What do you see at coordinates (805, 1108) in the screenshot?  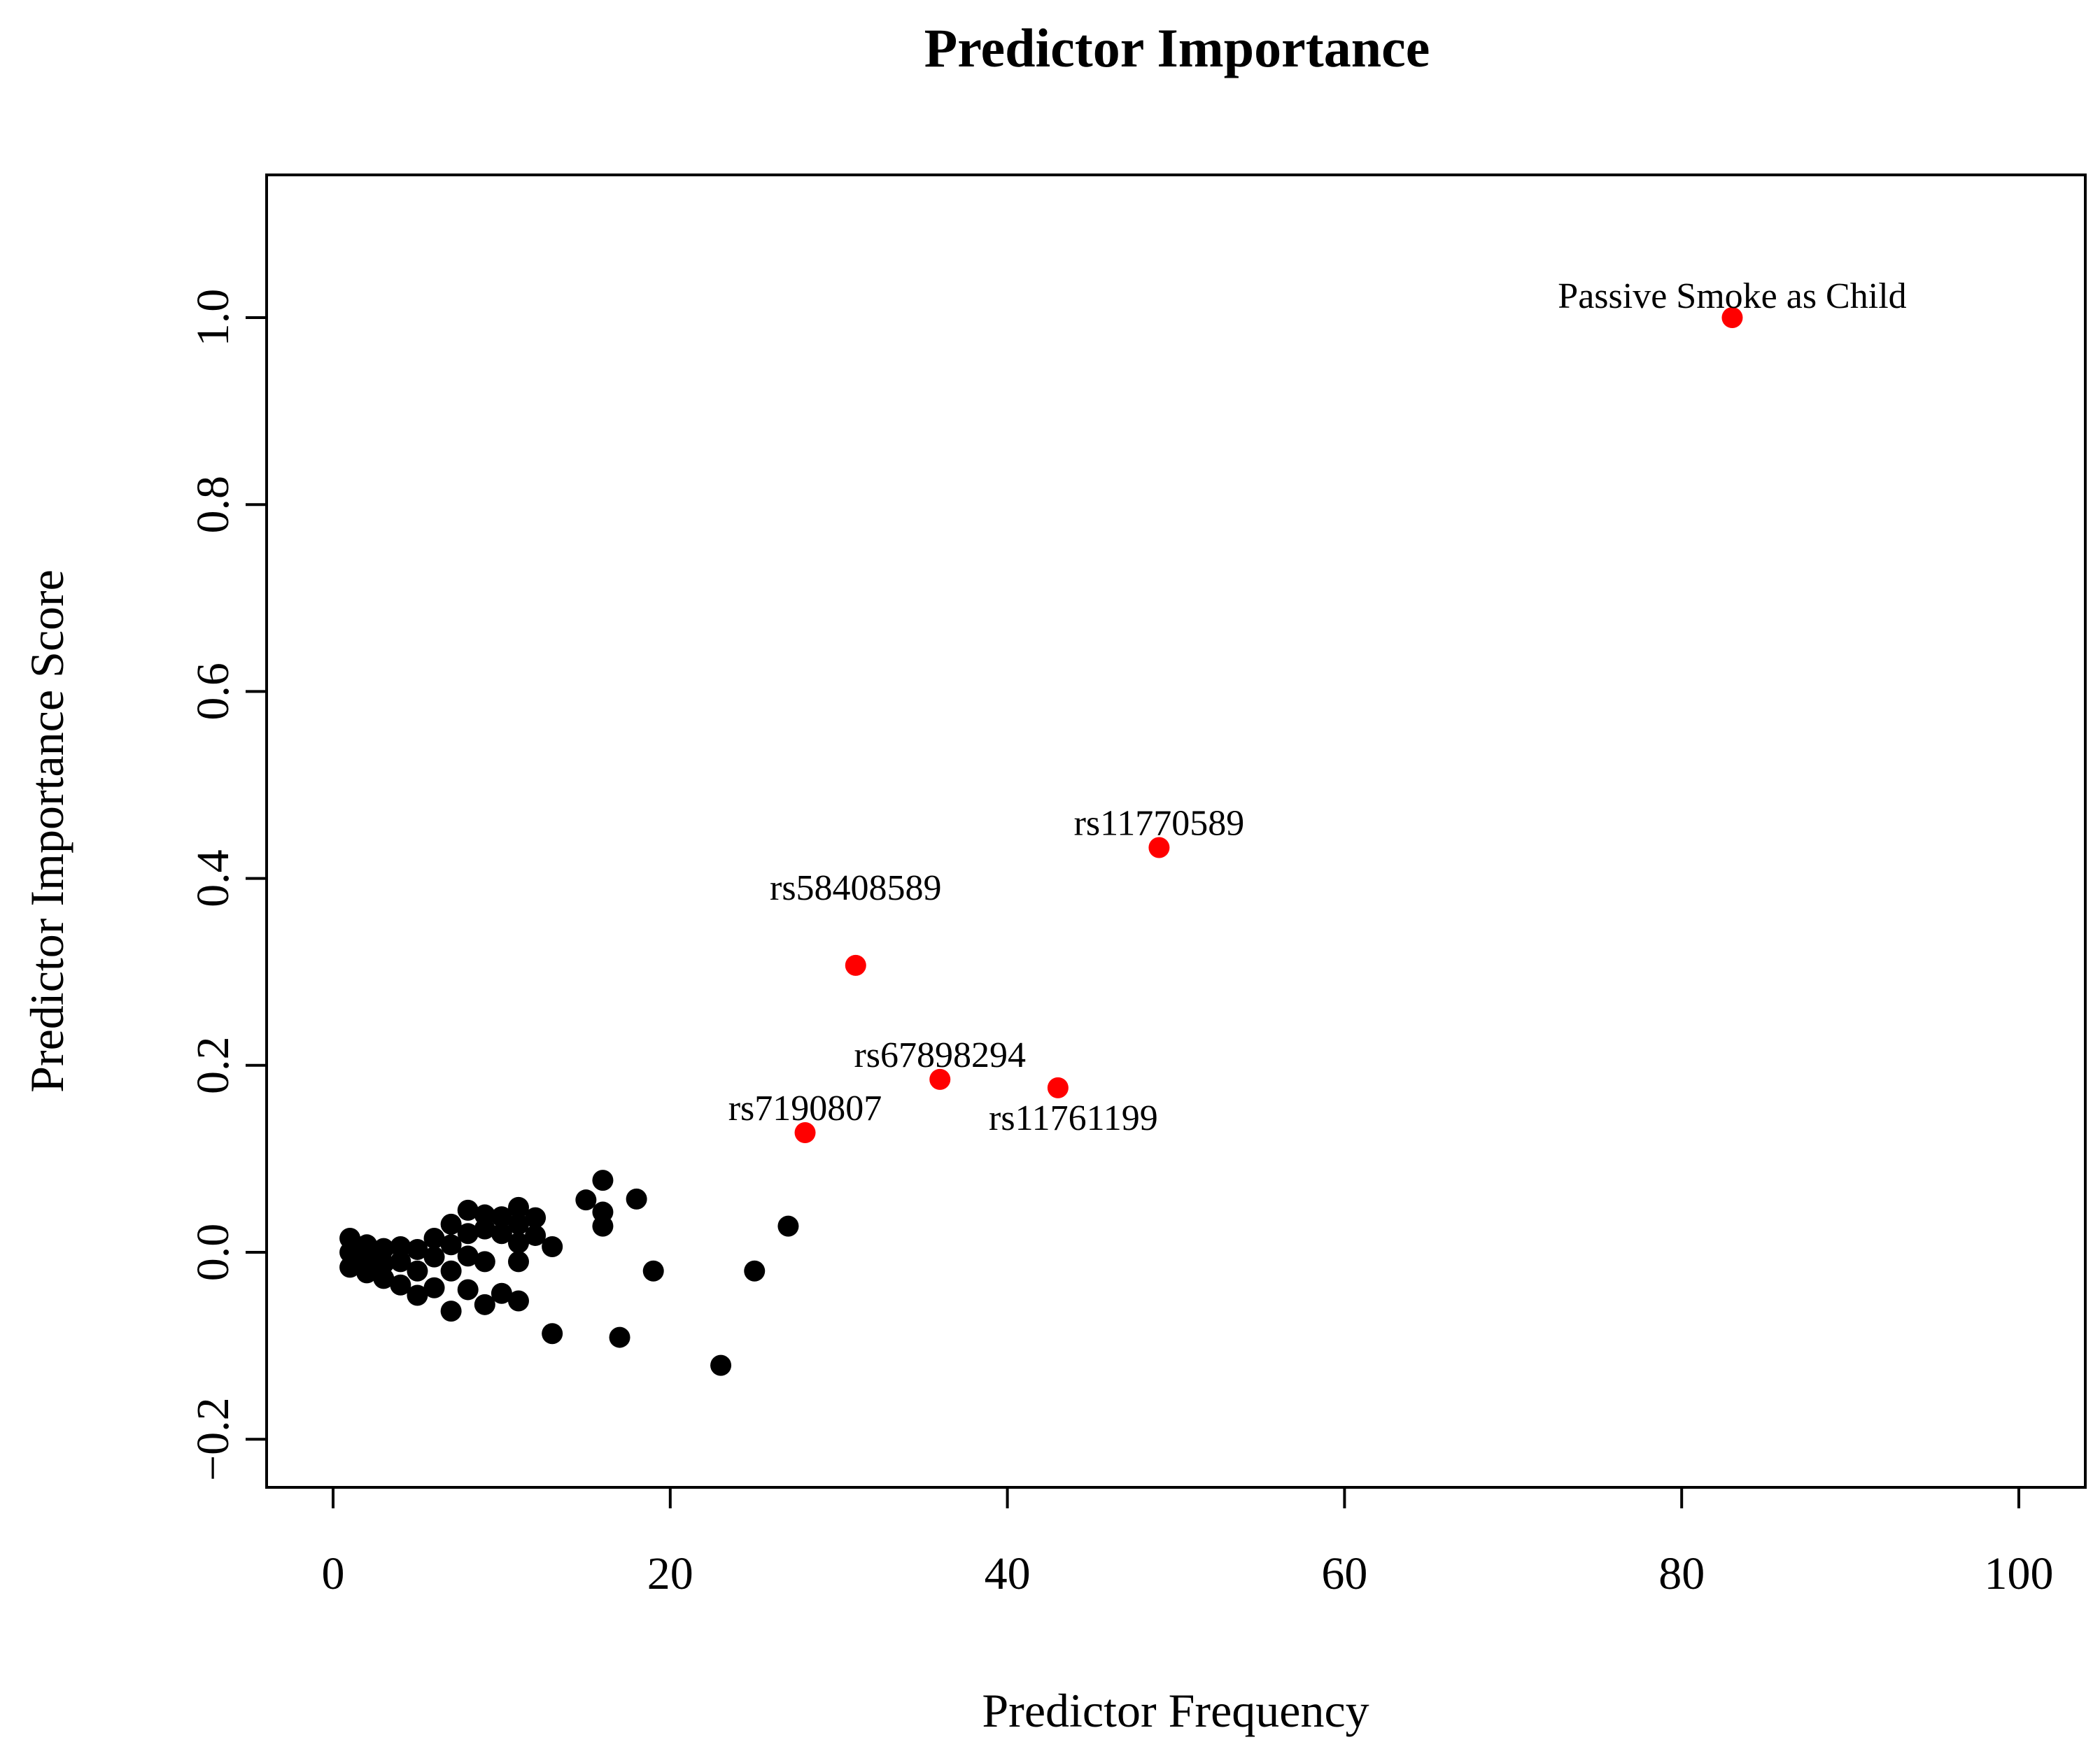 I see `point-label: rs7190807` at bounding box center [805, 1108].